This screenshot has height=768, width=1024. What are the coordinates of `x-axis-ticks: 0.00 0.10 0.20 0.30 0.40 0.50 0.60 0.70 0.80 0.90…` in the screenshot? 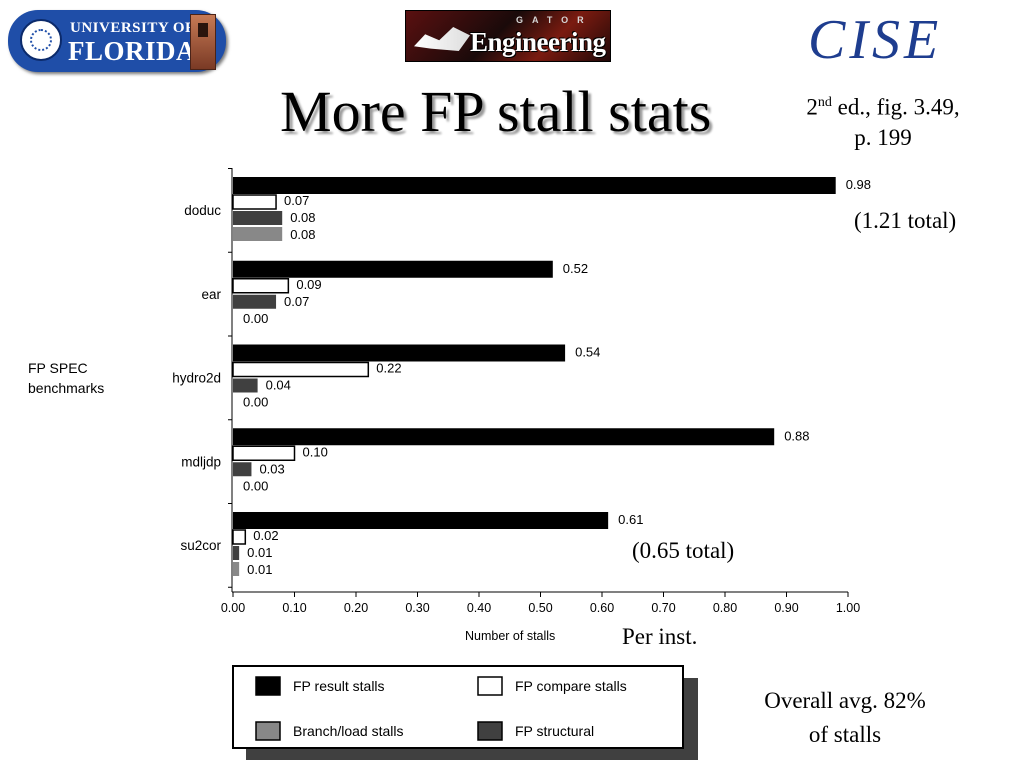 It's located at (540, 603).